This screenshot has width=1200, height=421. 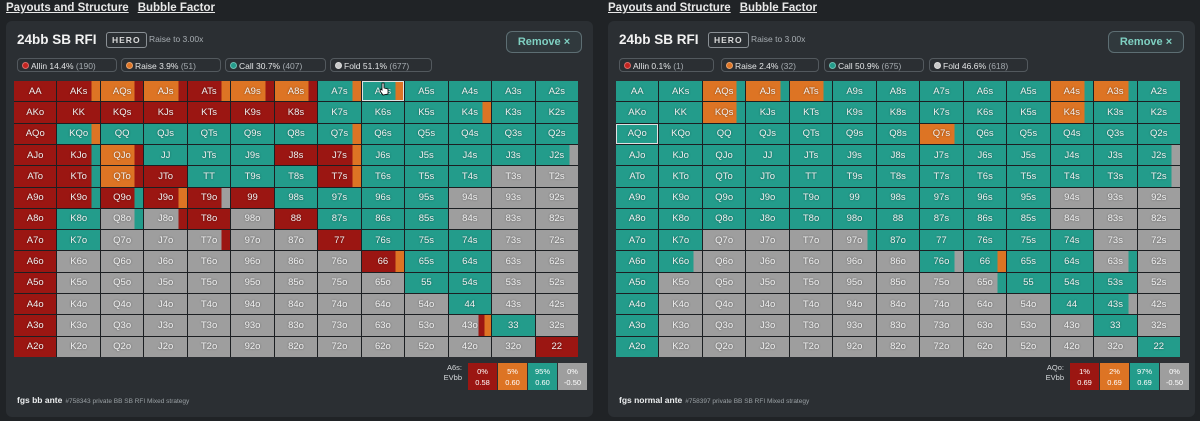 I want to click on hand-cell-75o: 75o, so click(x=941, y=283).